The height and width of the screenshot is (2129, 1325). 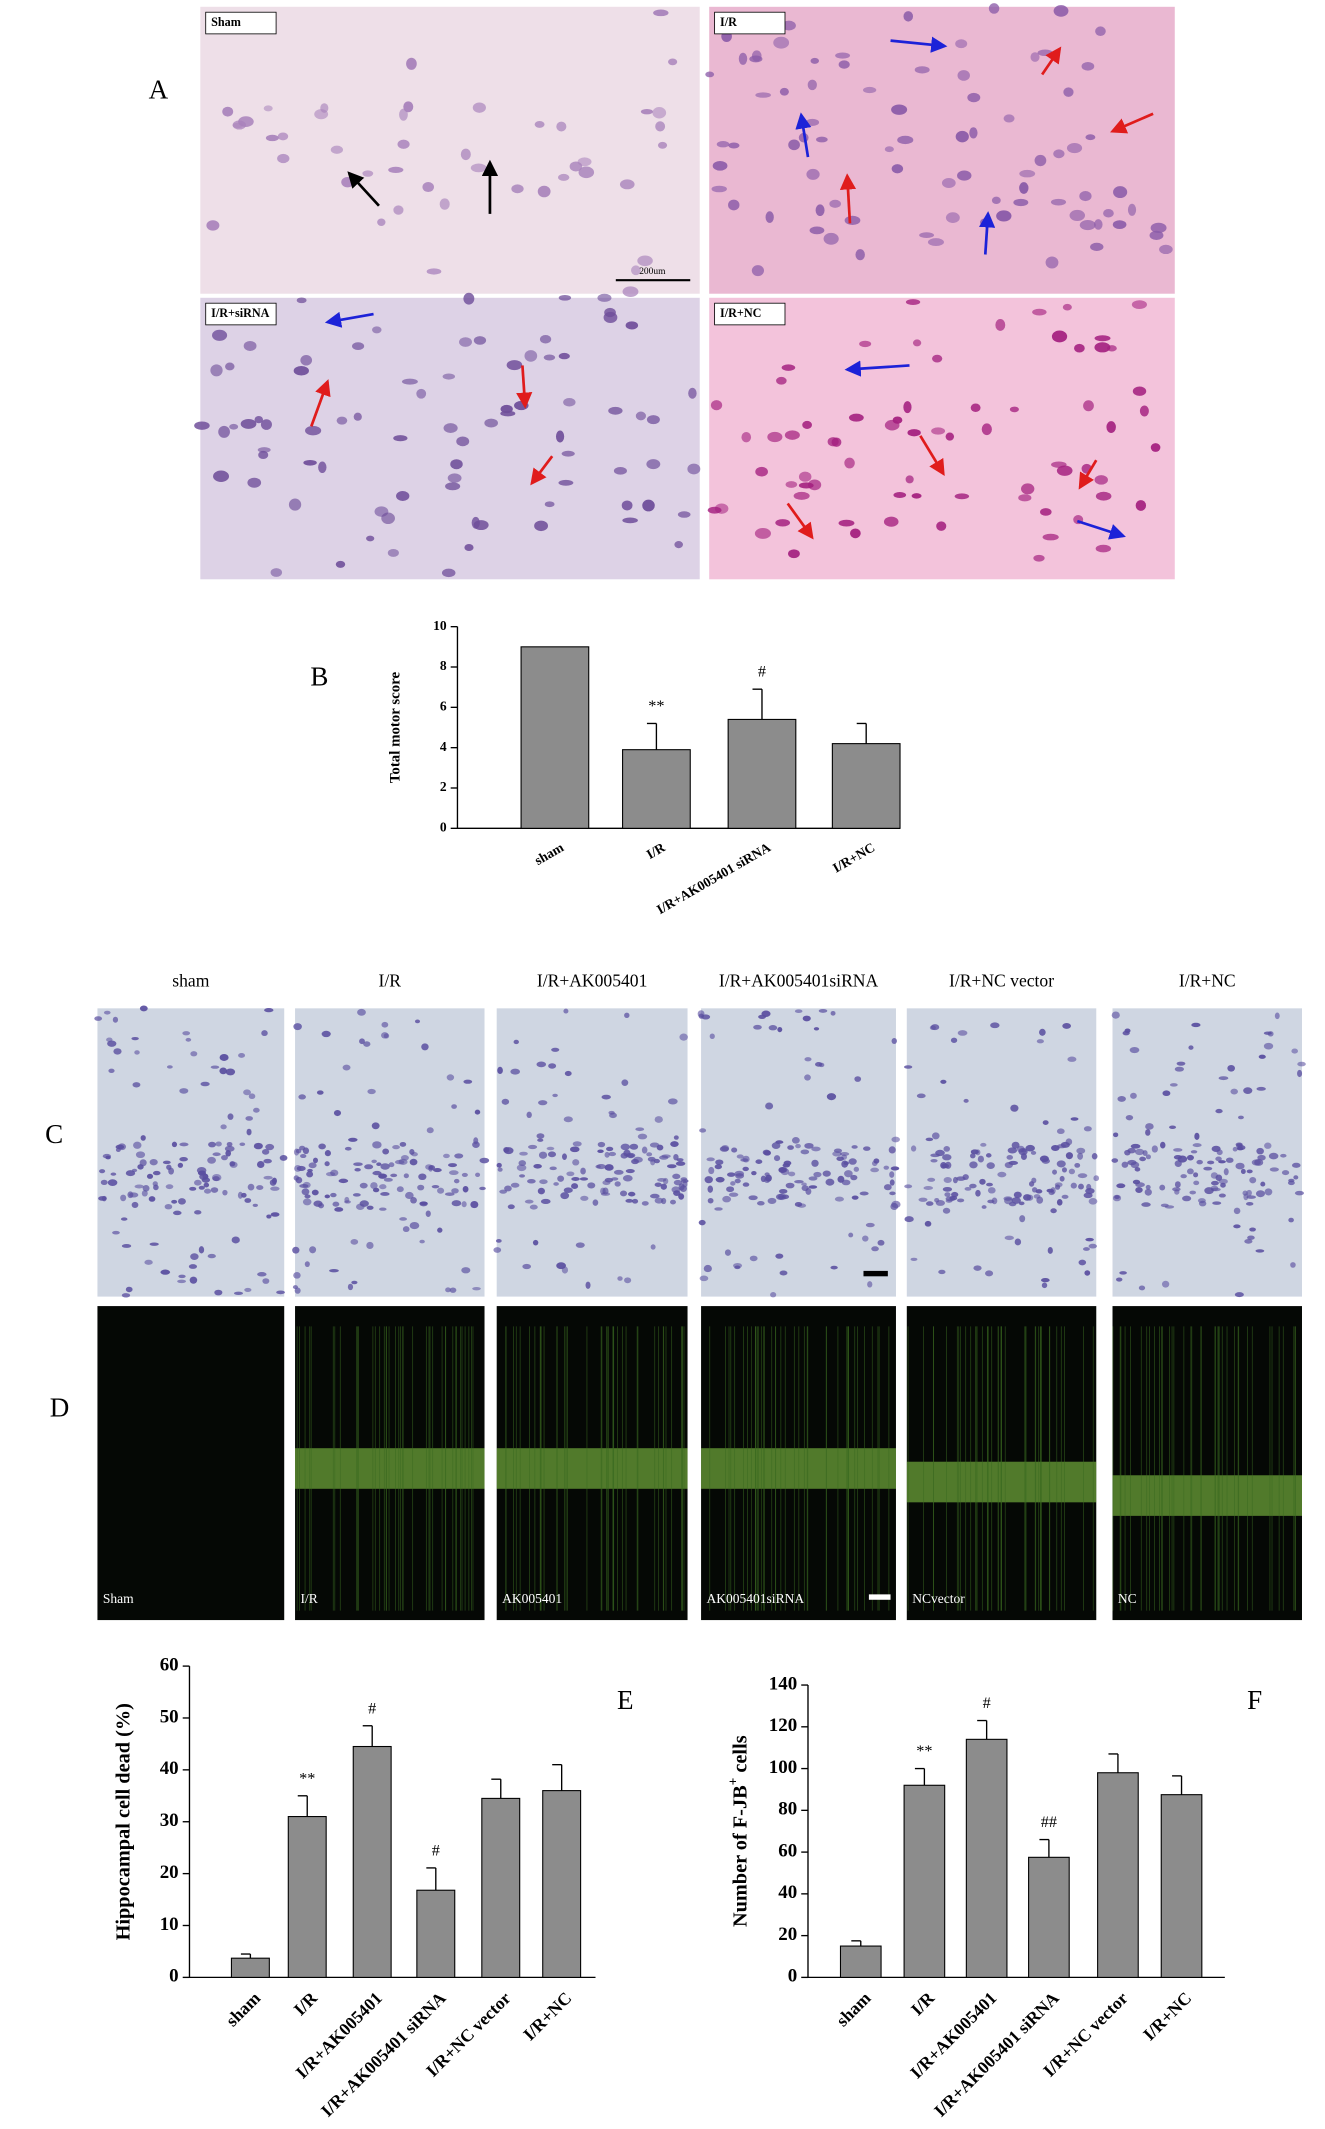 What do you see at coordinates (879, 1597) in the screenshot?
I see `scale-bar` at bounding box center [879, 1597].